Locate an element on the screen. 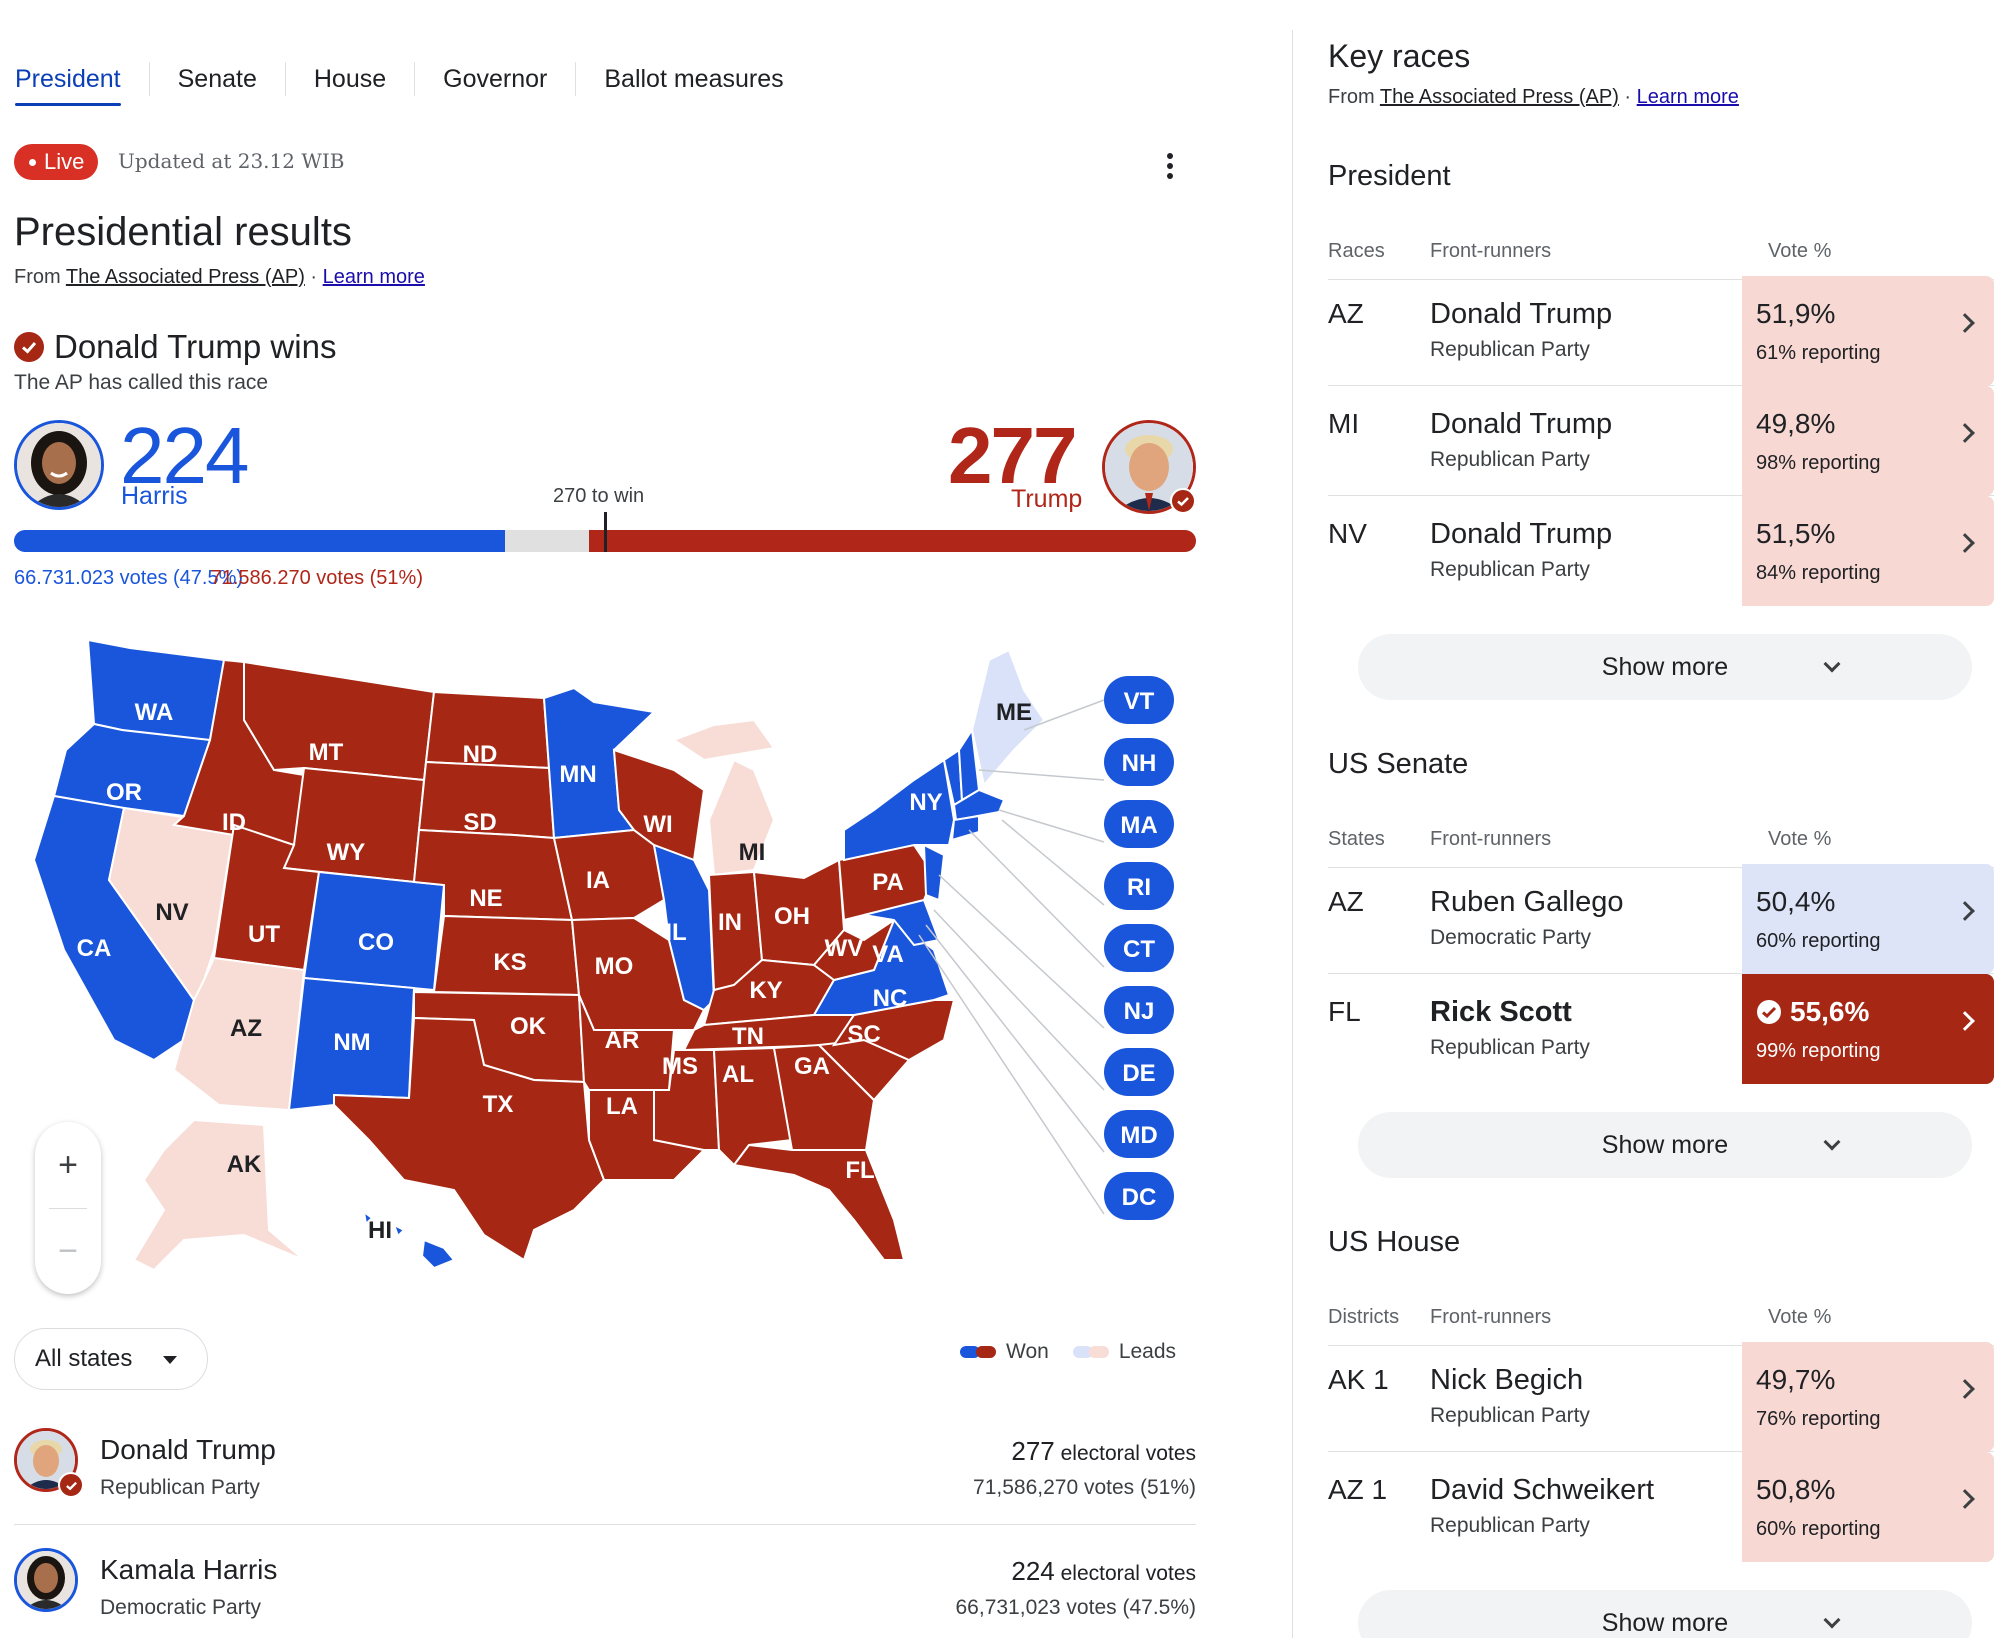  state-HI is located at coordinates (409, 1239).